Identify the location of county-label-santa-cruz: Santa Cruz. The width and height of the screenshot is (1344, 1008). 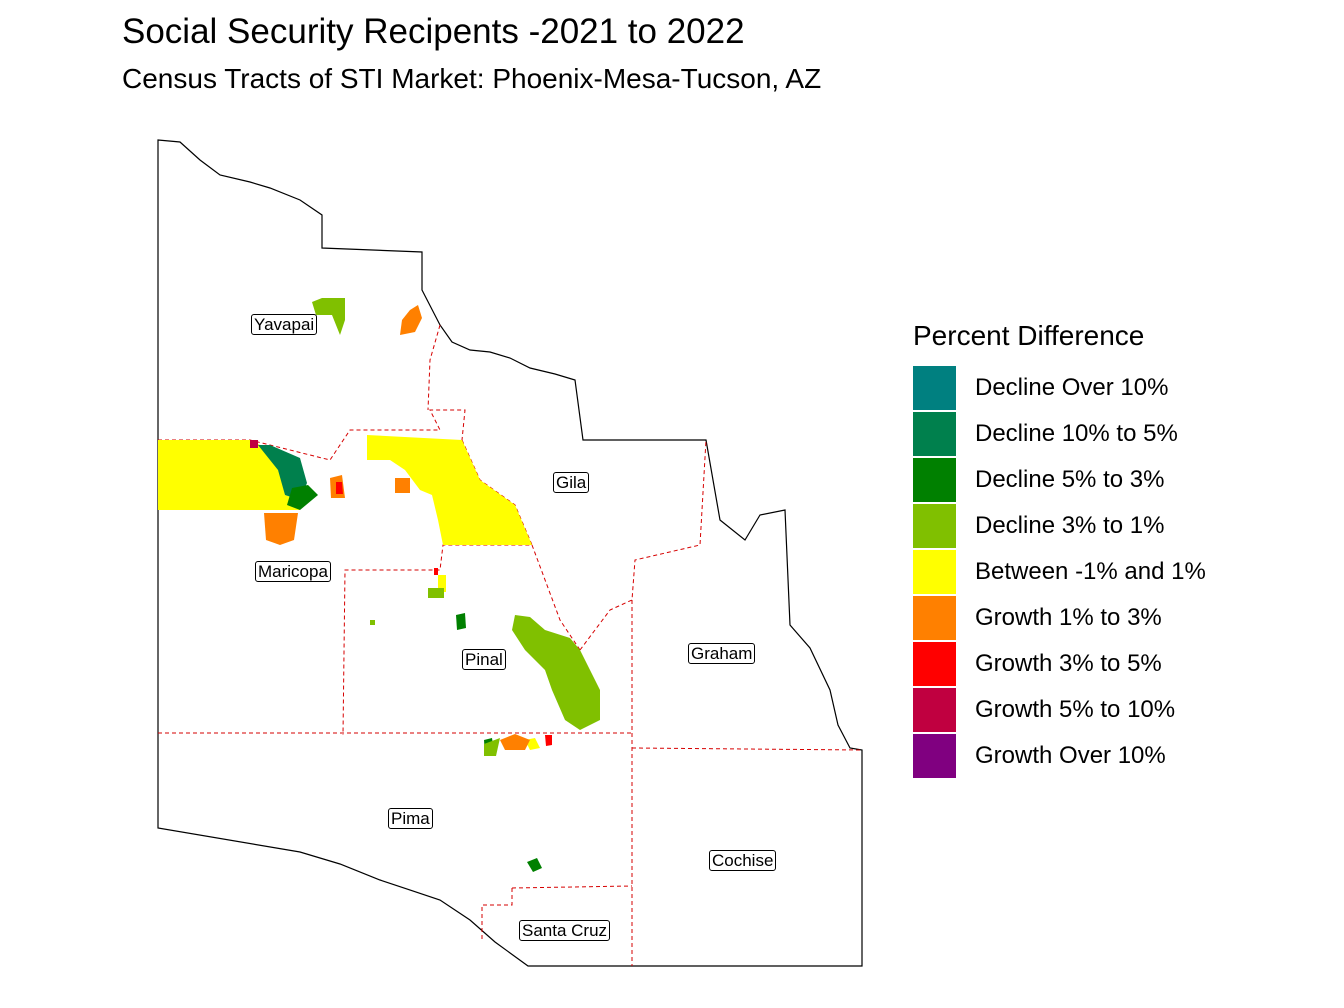
(565, 930).